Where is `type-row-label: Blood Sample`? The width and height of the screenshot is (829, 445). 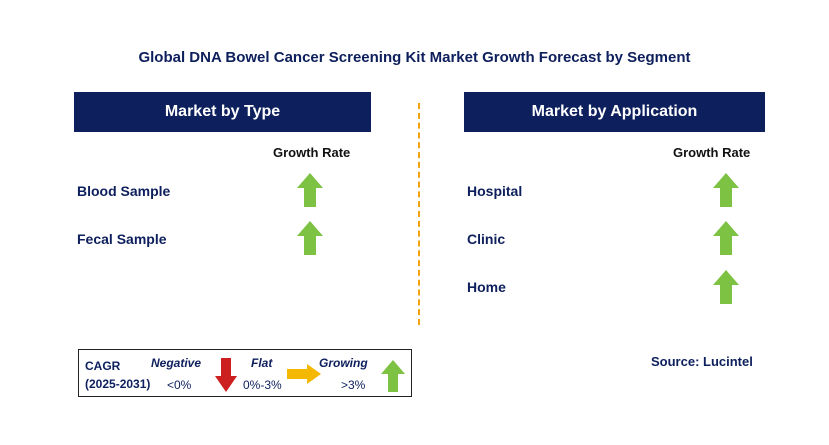
type-row-label: Blood Sample is located at coordinates (124, 191).